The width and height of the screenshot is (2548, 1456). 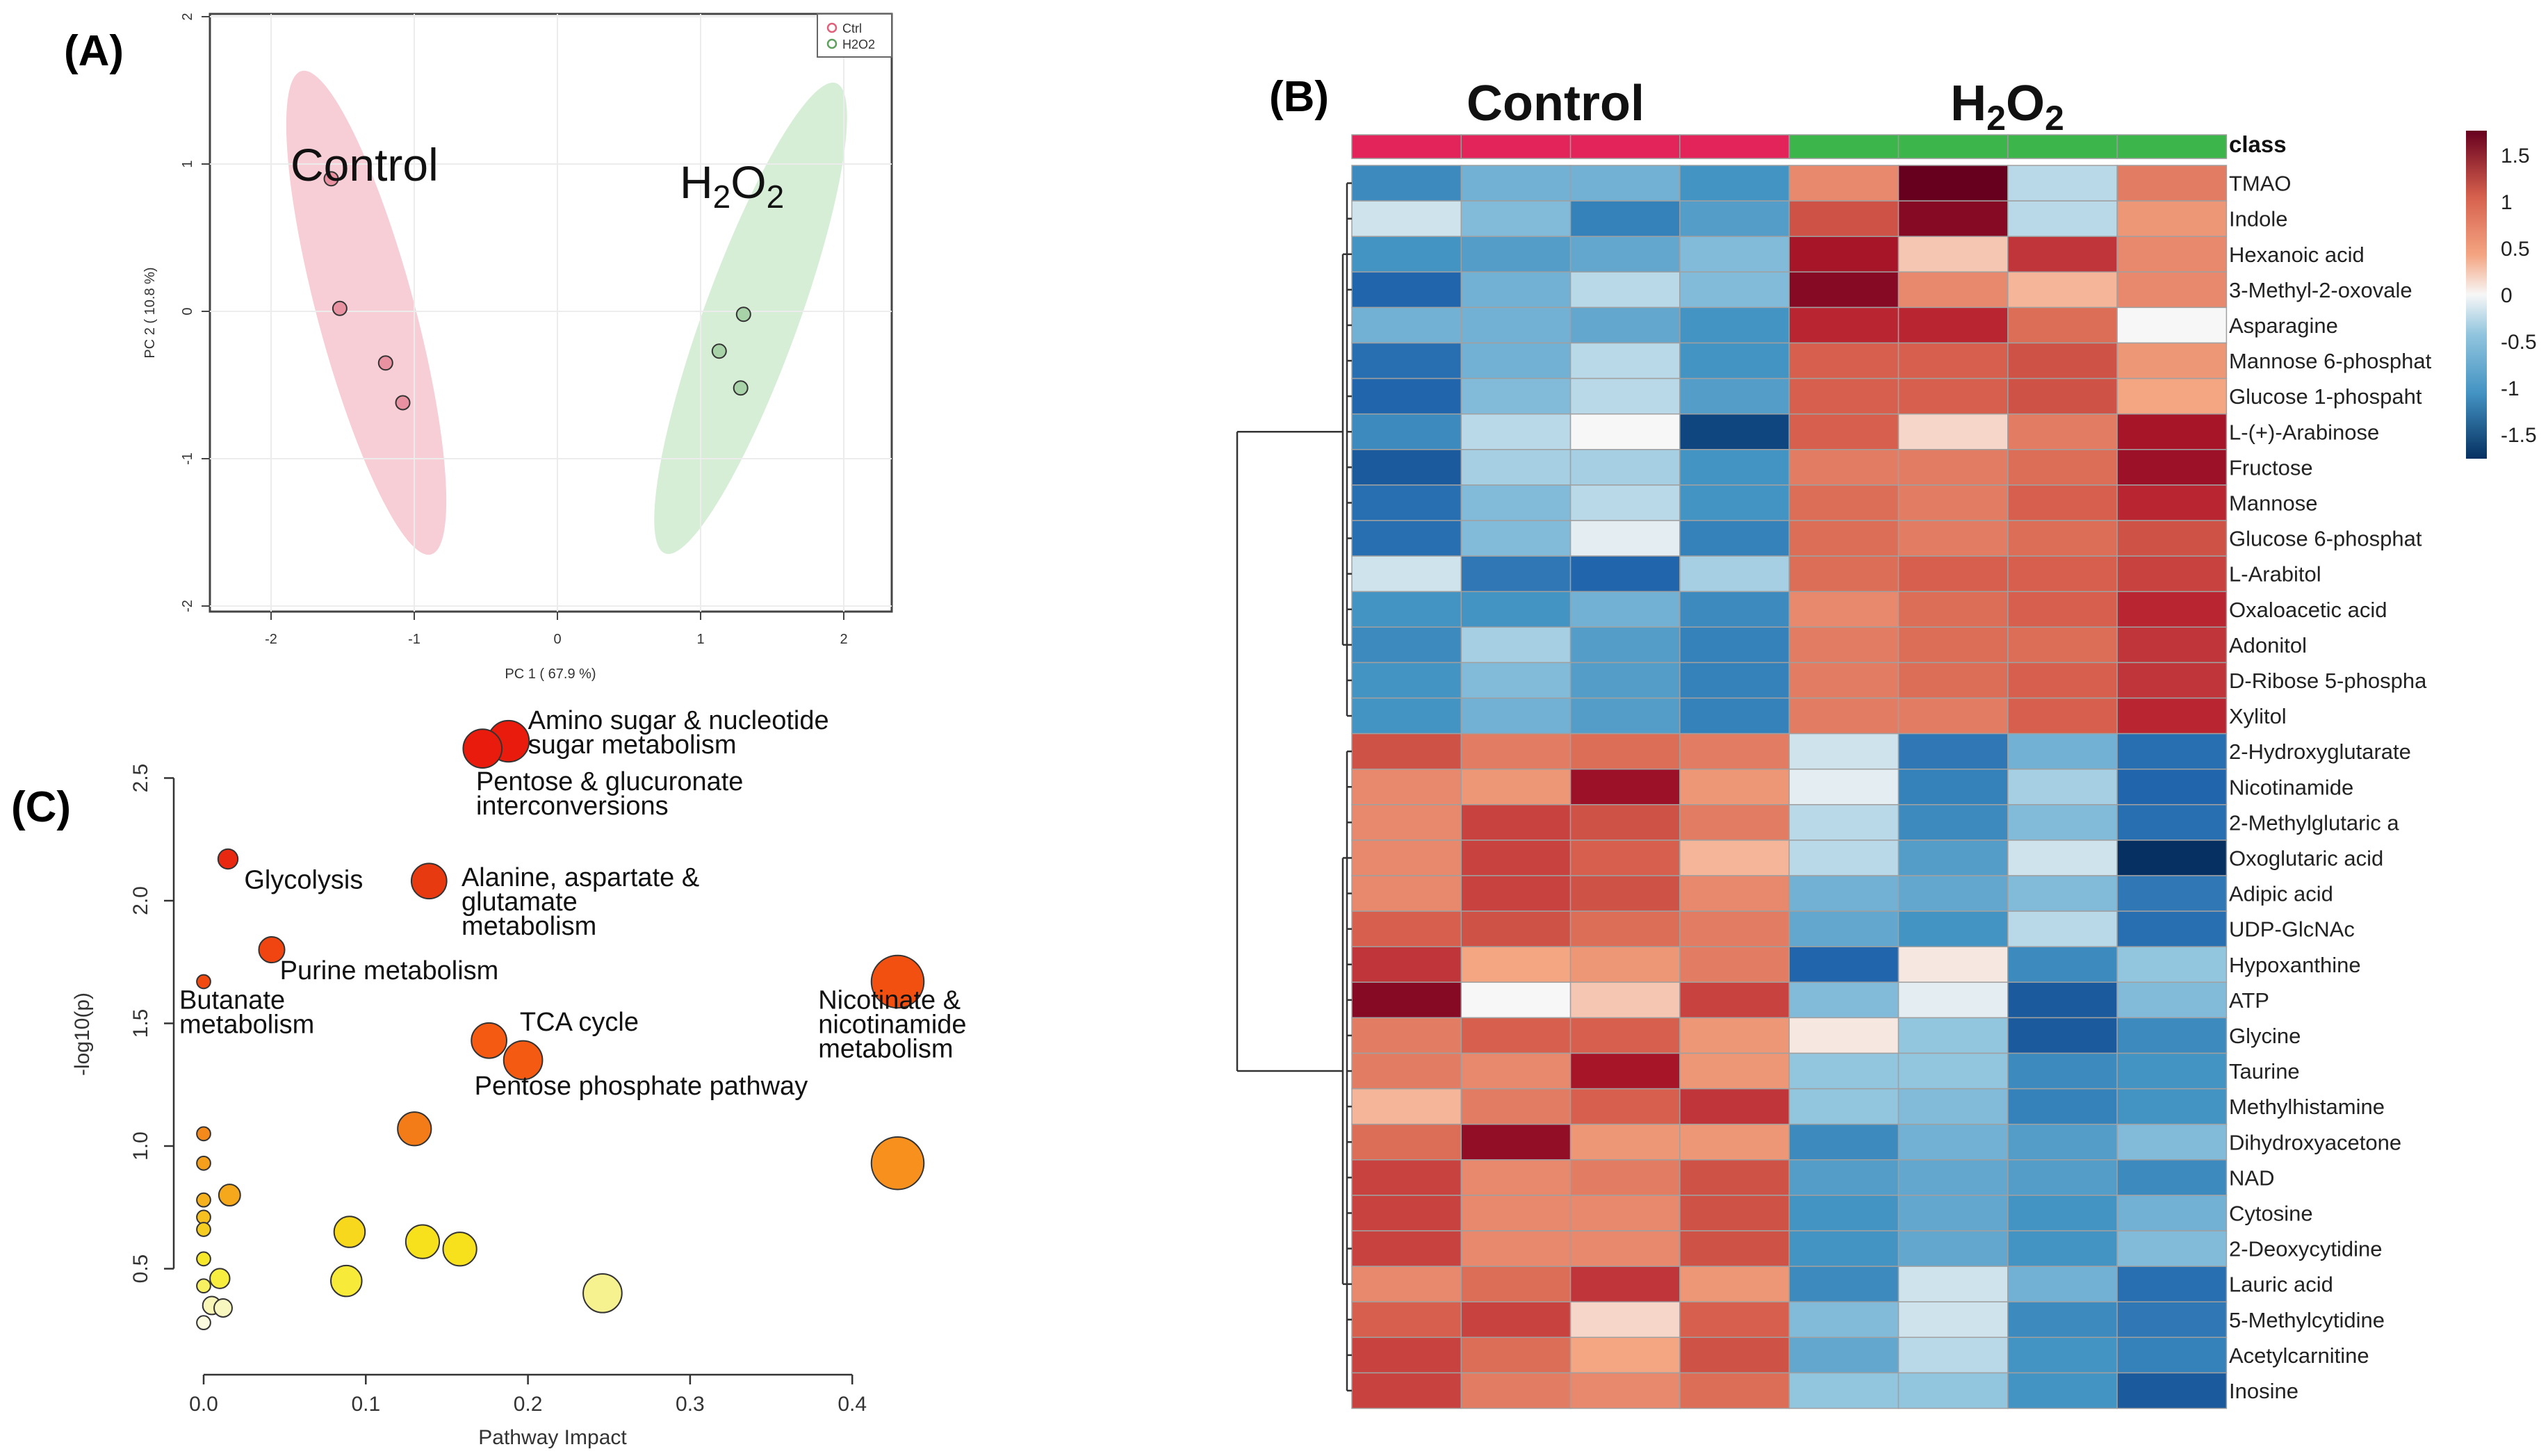 I want to click on pathway-annotation: Amino sugar & nucleotide sugar metabolism, so click(x=678, y=733).